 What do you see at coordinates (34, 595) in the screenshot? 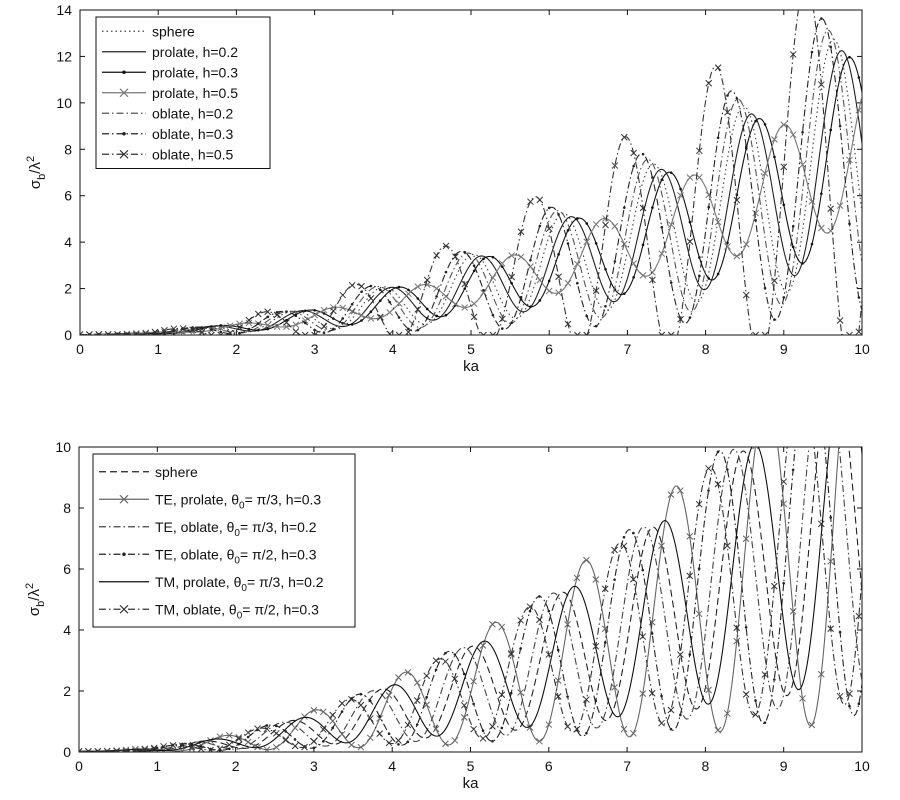
I see `y-label-lambda: /λ` at bounding box center [34, 595].